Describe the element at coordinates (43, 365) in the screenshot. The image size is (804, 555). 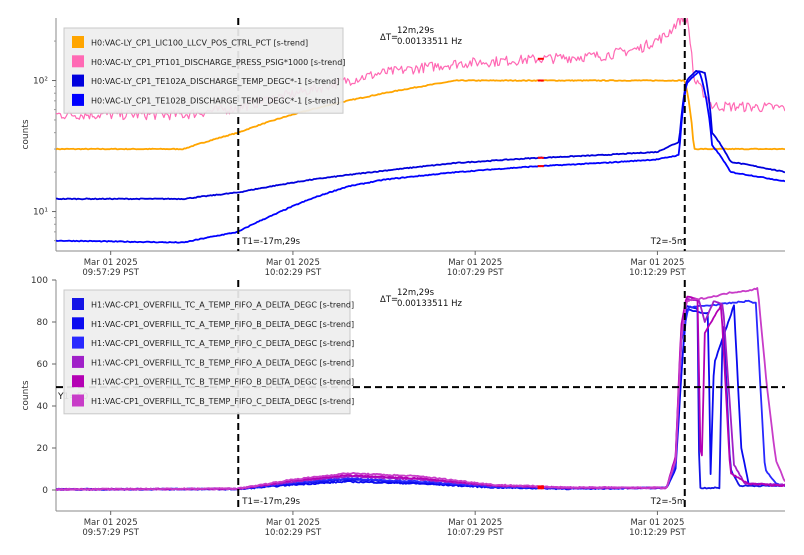
I see `y-tick-label: 60` at that location.